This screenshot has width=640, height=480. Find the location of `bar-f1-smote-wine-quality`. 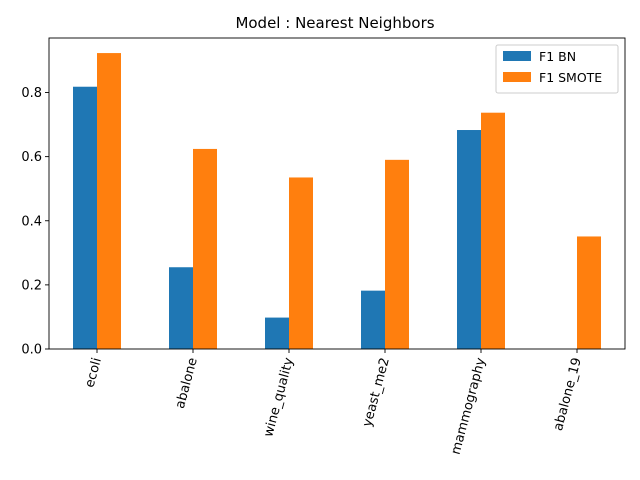

bar-f1-smote-wine-quality is located at coordinates (301, 263).